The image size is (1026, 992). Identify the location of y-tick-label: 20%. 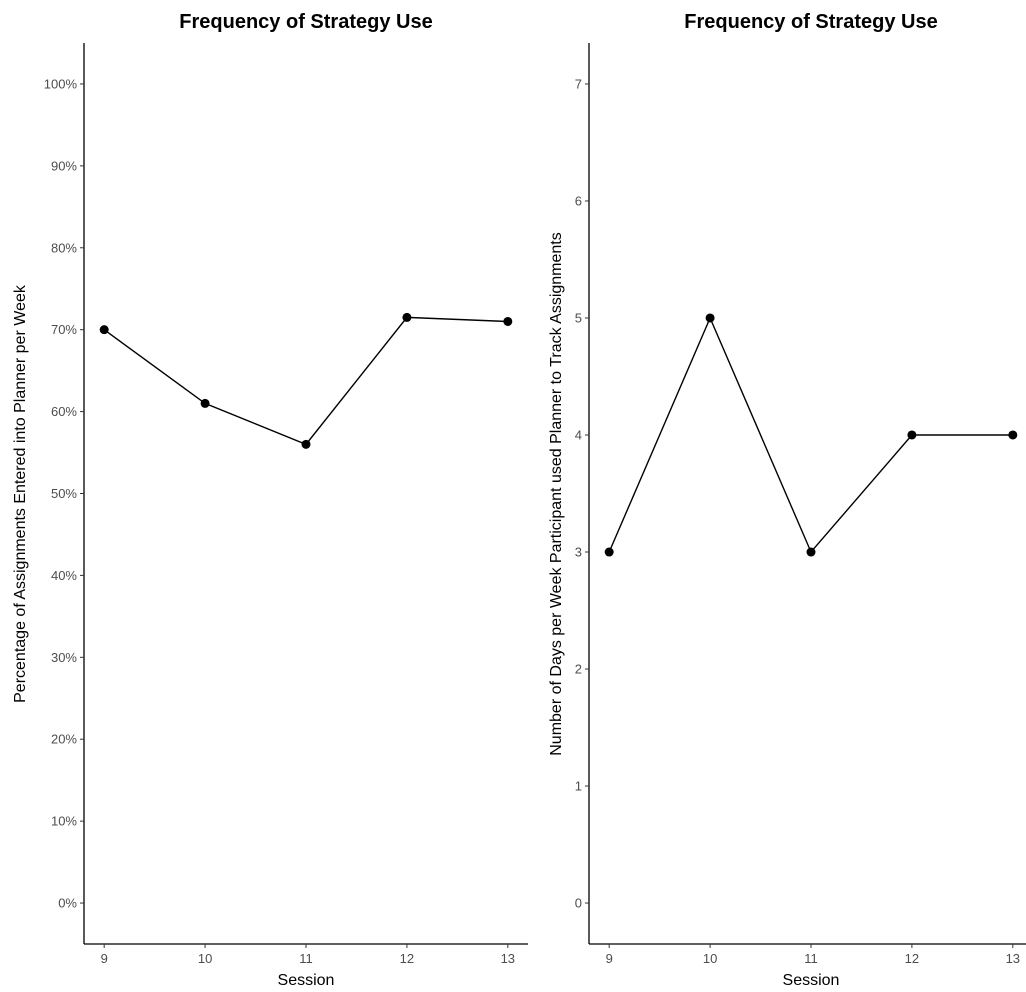
(64, 739).